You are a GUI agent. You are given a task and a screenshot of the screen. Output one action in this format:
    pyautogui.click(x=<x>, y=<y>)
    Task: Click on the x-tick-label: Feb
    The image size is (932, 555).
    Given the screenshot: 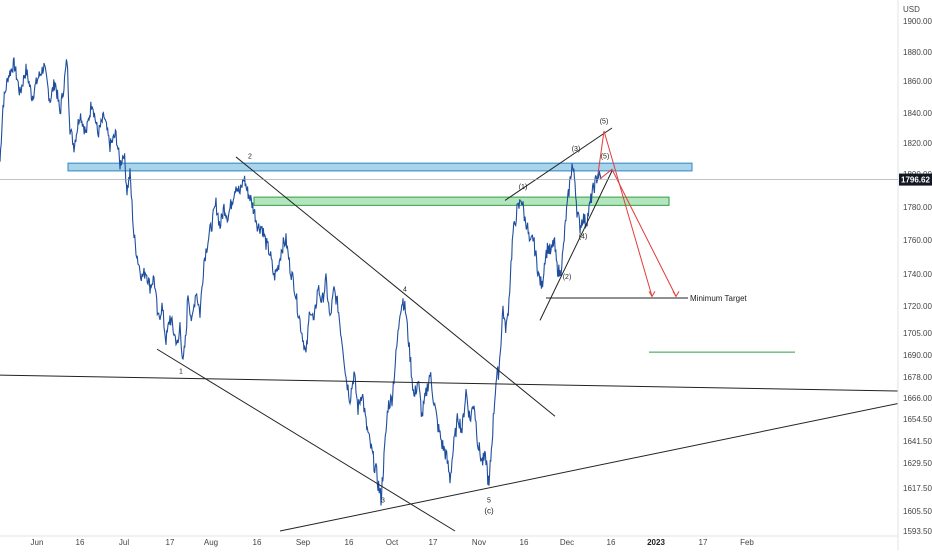 What is the action you would take?
    pyautogui.click(x=747, y=542)
    